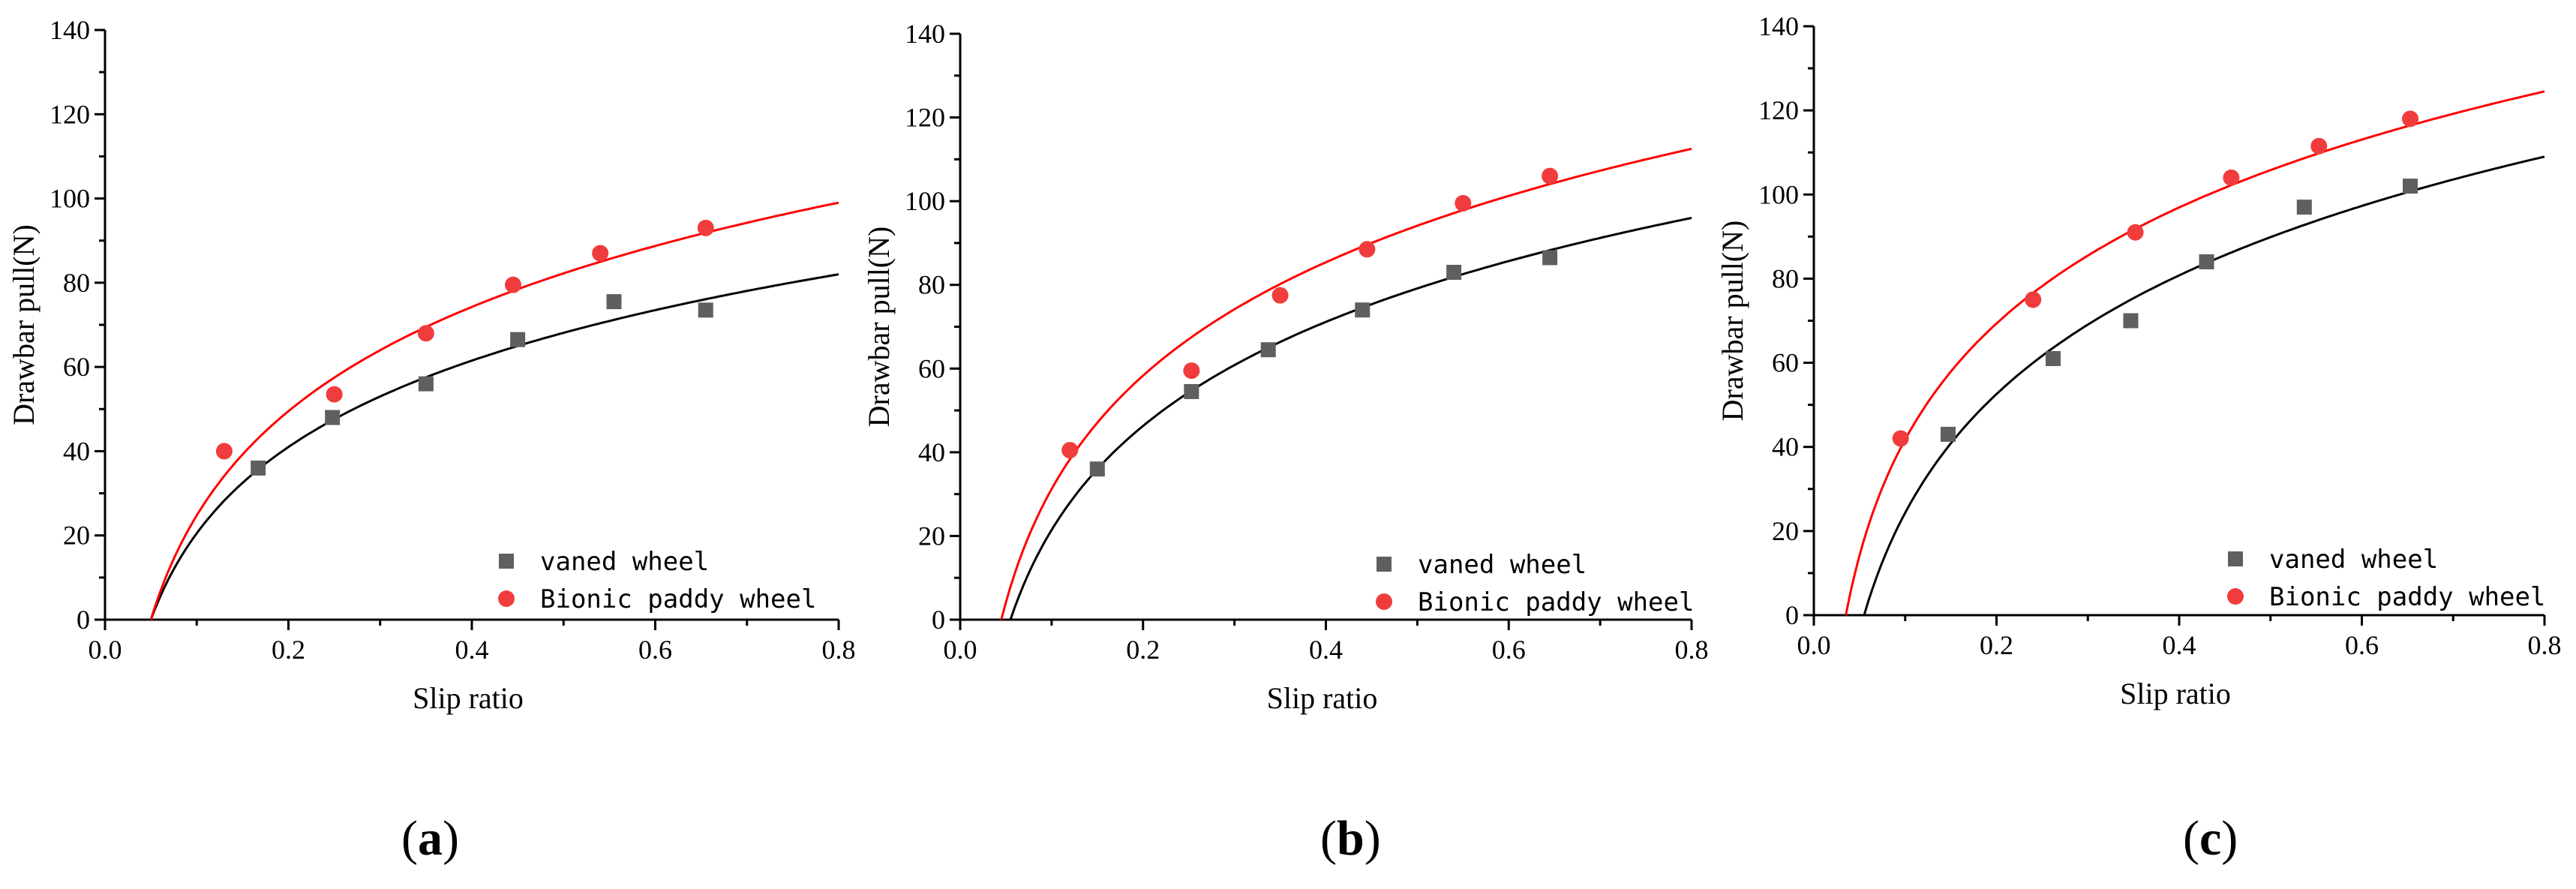  What do you see at coordinates (430, 838) in the screenshot?
I see `panel-label-a: (a)` at bounding box center [430, 838].